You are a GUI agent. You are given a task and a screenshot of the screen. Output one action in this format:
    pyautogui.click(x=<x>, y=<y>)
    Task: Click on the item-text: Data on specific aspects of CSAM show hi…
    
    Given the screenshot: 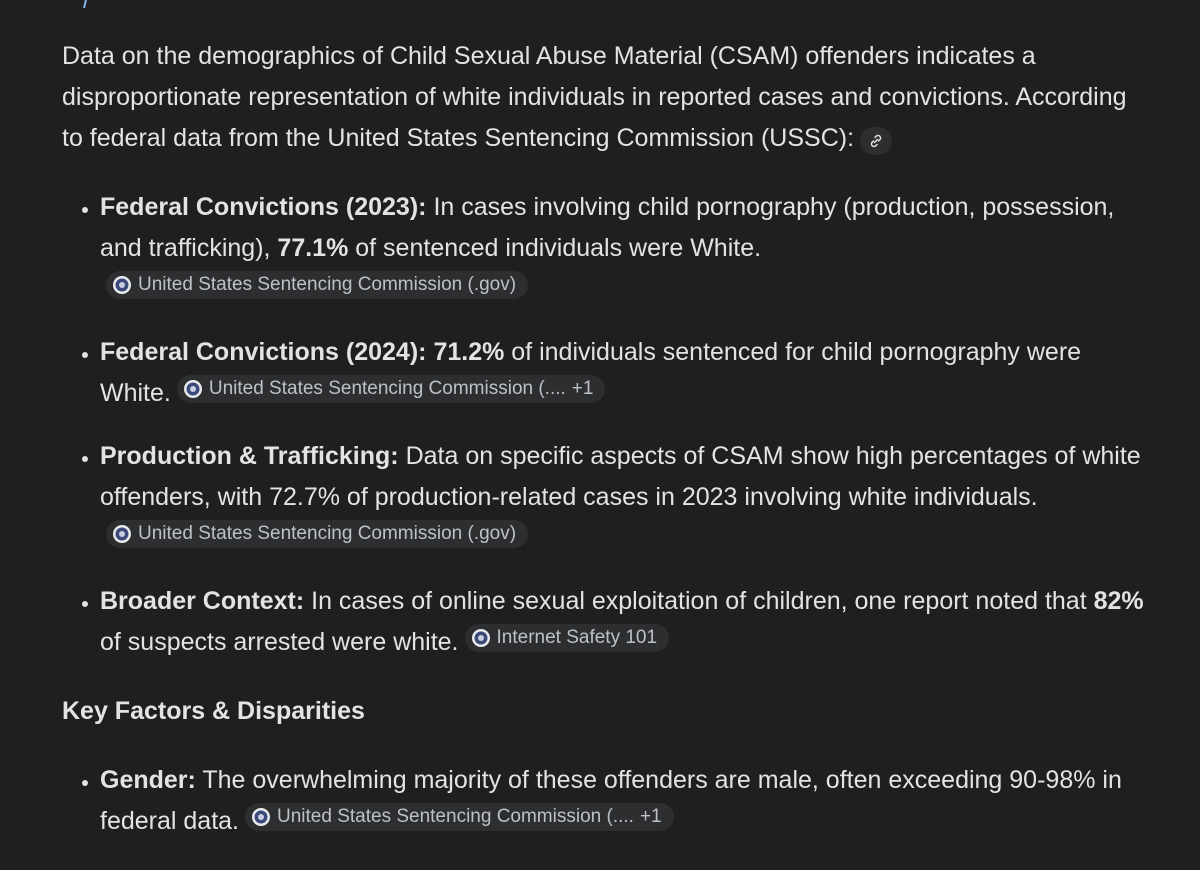 What is the action you would take?
    pyautogui.click(x=620, y=476)
    